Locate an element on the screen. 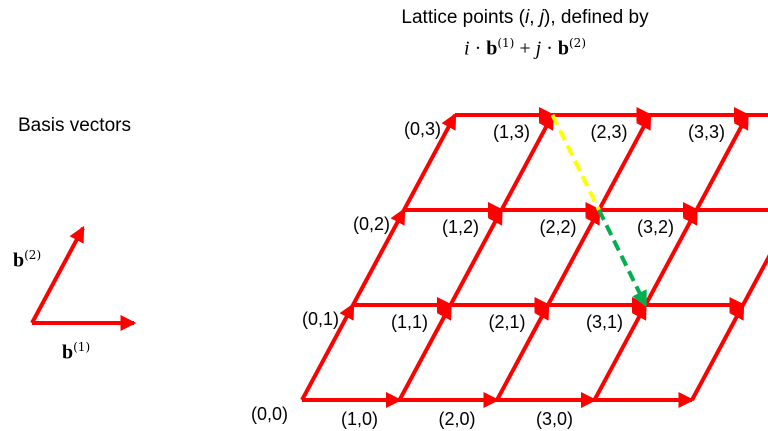 The height and width of the screenshot is (431, 768). basis-vectors-heading: Basis vectors is located at coordinates (74, 125).